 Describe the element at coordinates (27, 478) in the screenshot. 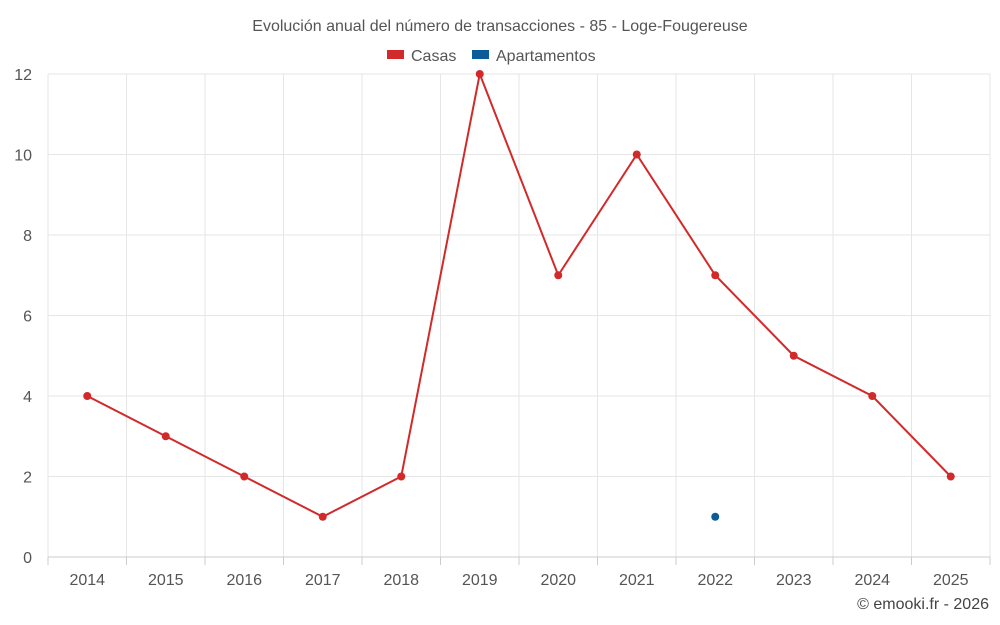

I see `y-tick-label: 2` at that location.